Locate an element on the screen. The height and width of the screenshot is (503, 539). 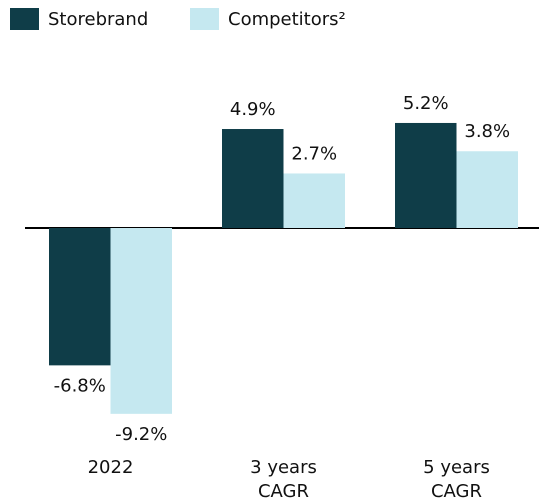
value-label: 2.7% is located at coordinates (314, 153).